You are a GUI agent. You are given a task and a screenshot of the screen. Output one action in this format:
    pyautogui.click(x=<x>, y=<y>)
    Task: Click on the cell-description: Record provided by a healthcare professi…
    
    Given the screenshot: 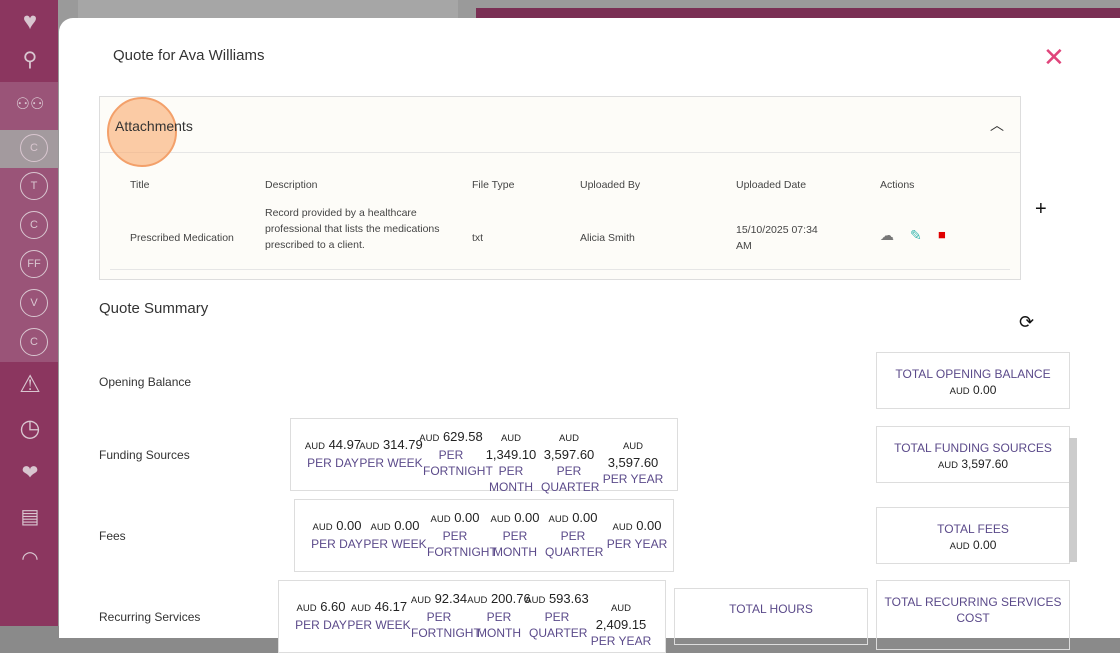 What is the action you would take?
    pyautogui.click(x=352, y=229)
    